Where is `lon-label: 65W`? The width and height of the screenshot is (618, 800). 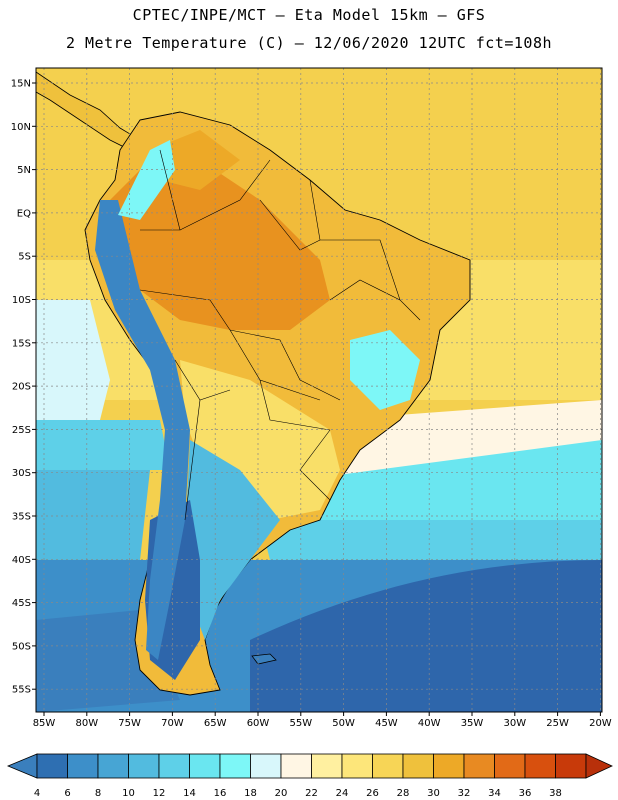
lon-label: 65W is located at coordinates (215, 723).